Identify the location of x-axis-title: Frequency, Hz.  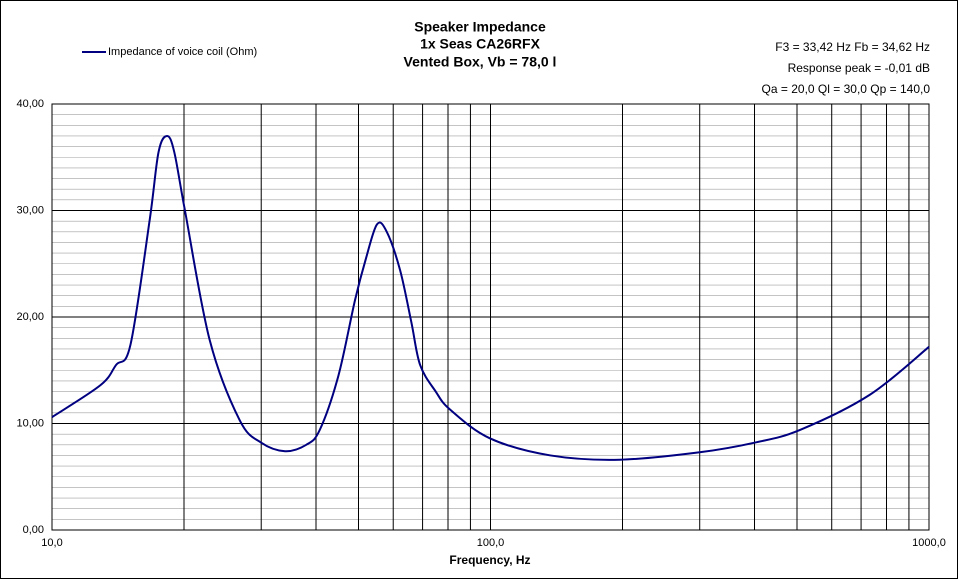
(489, 560).